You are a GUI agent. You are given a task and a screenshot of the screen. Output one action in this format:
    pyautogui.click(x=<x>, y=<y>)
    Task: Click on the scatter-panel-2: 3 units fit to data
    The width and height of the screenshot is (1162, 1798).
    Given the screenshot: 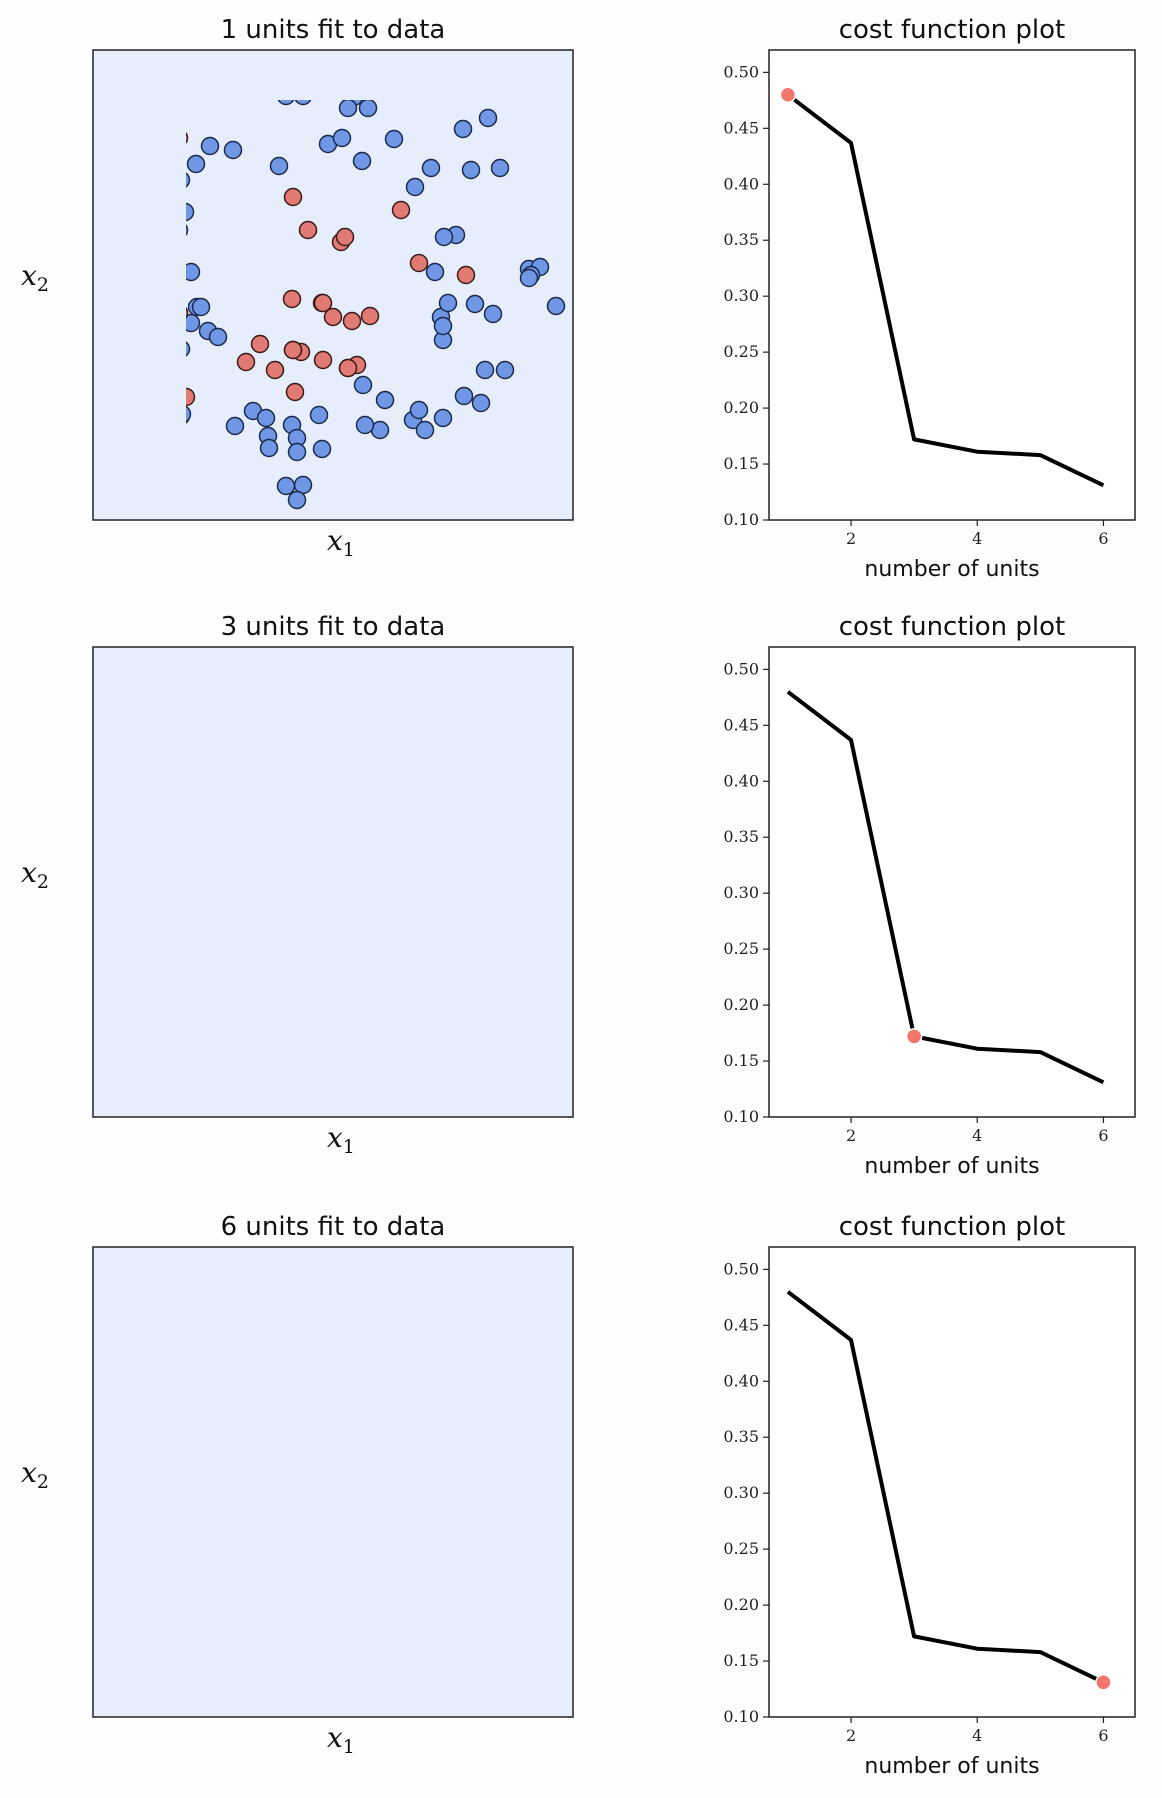 What is the action you would take?
    pyautogui.click(x=333, y=865)
    